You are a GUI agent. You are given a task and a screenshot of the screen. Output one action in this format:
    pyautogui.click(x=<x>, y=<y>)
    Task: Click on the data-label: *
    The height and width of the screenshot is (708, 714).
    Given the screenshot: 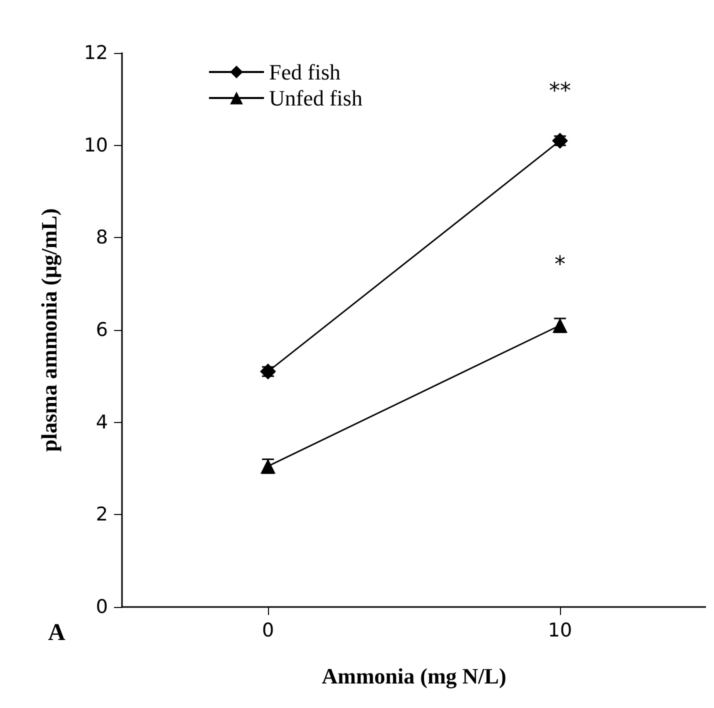 What is the action you would take?
    pyautogui.click(x=560, y=265)
    